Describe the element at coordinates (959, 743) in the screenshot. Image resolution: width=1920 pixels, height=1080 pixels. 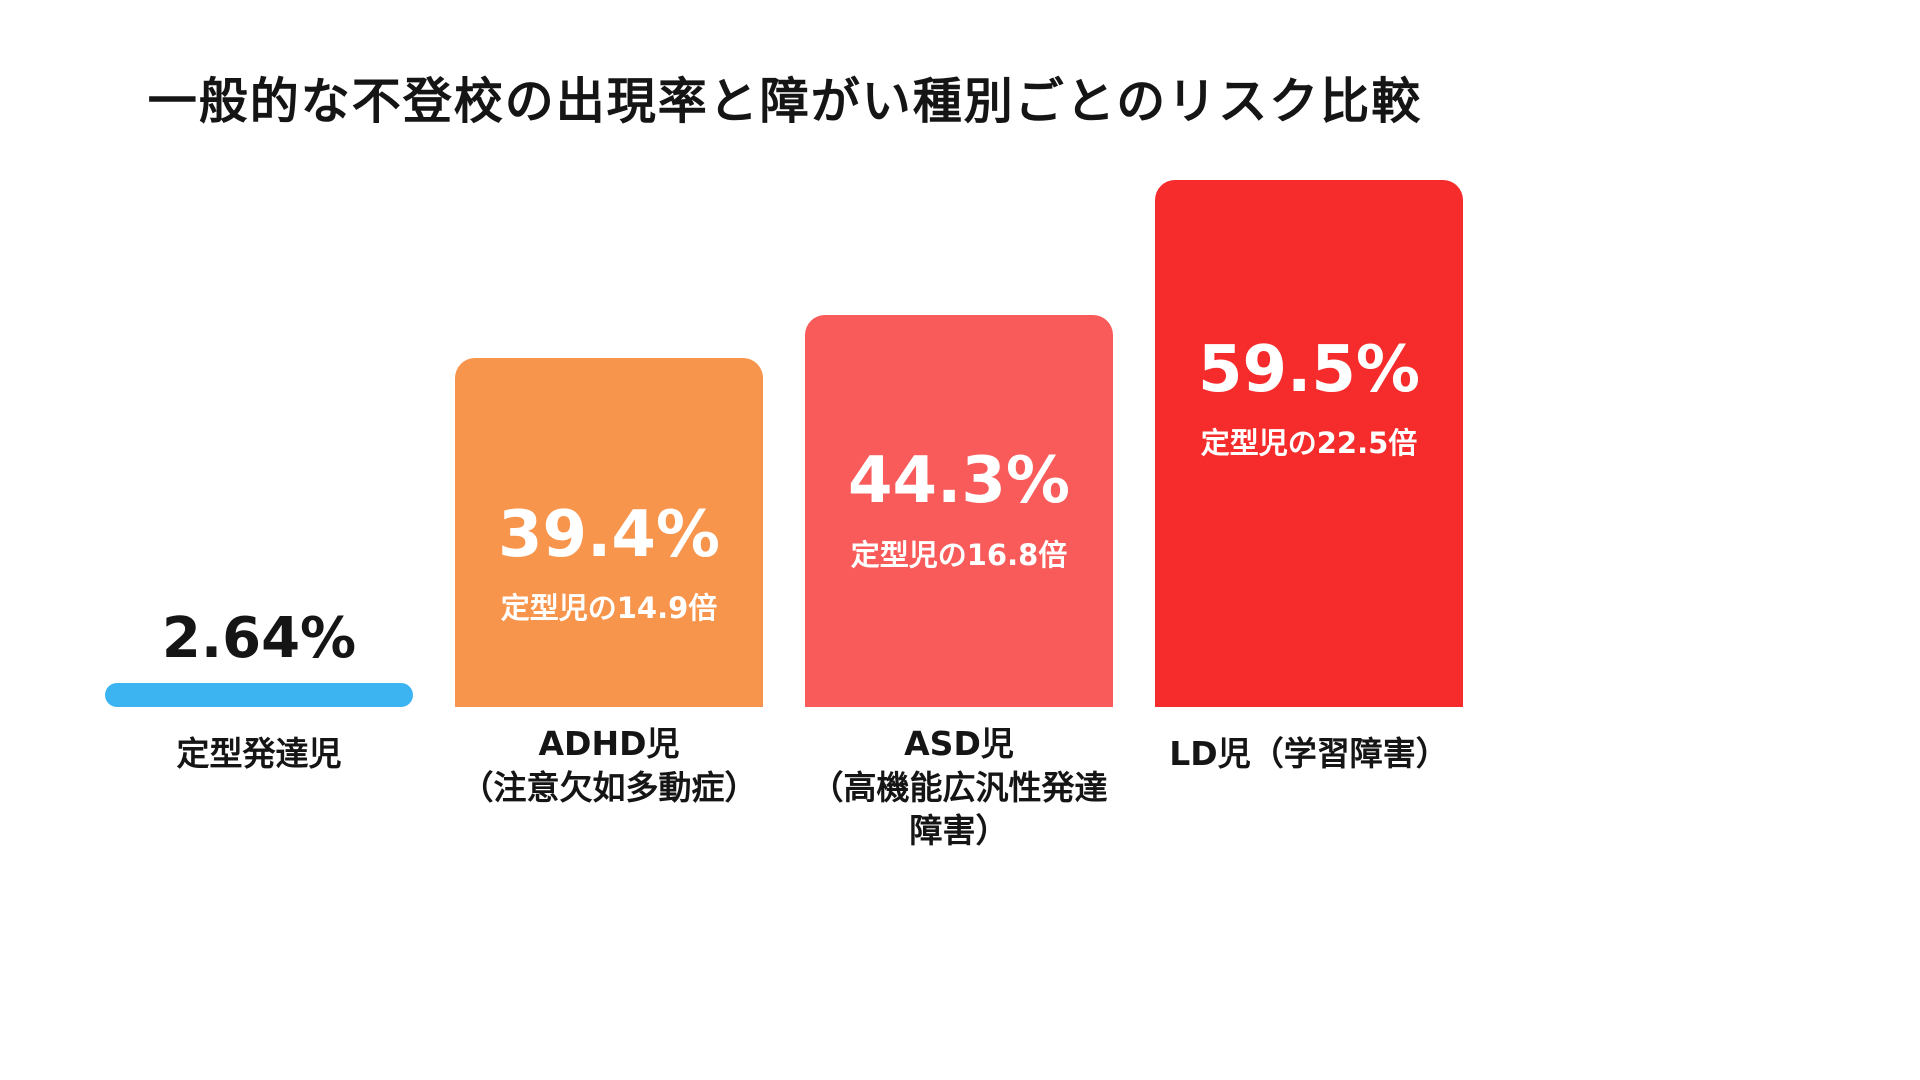
I see `category-label-line: ASD児` at that location.